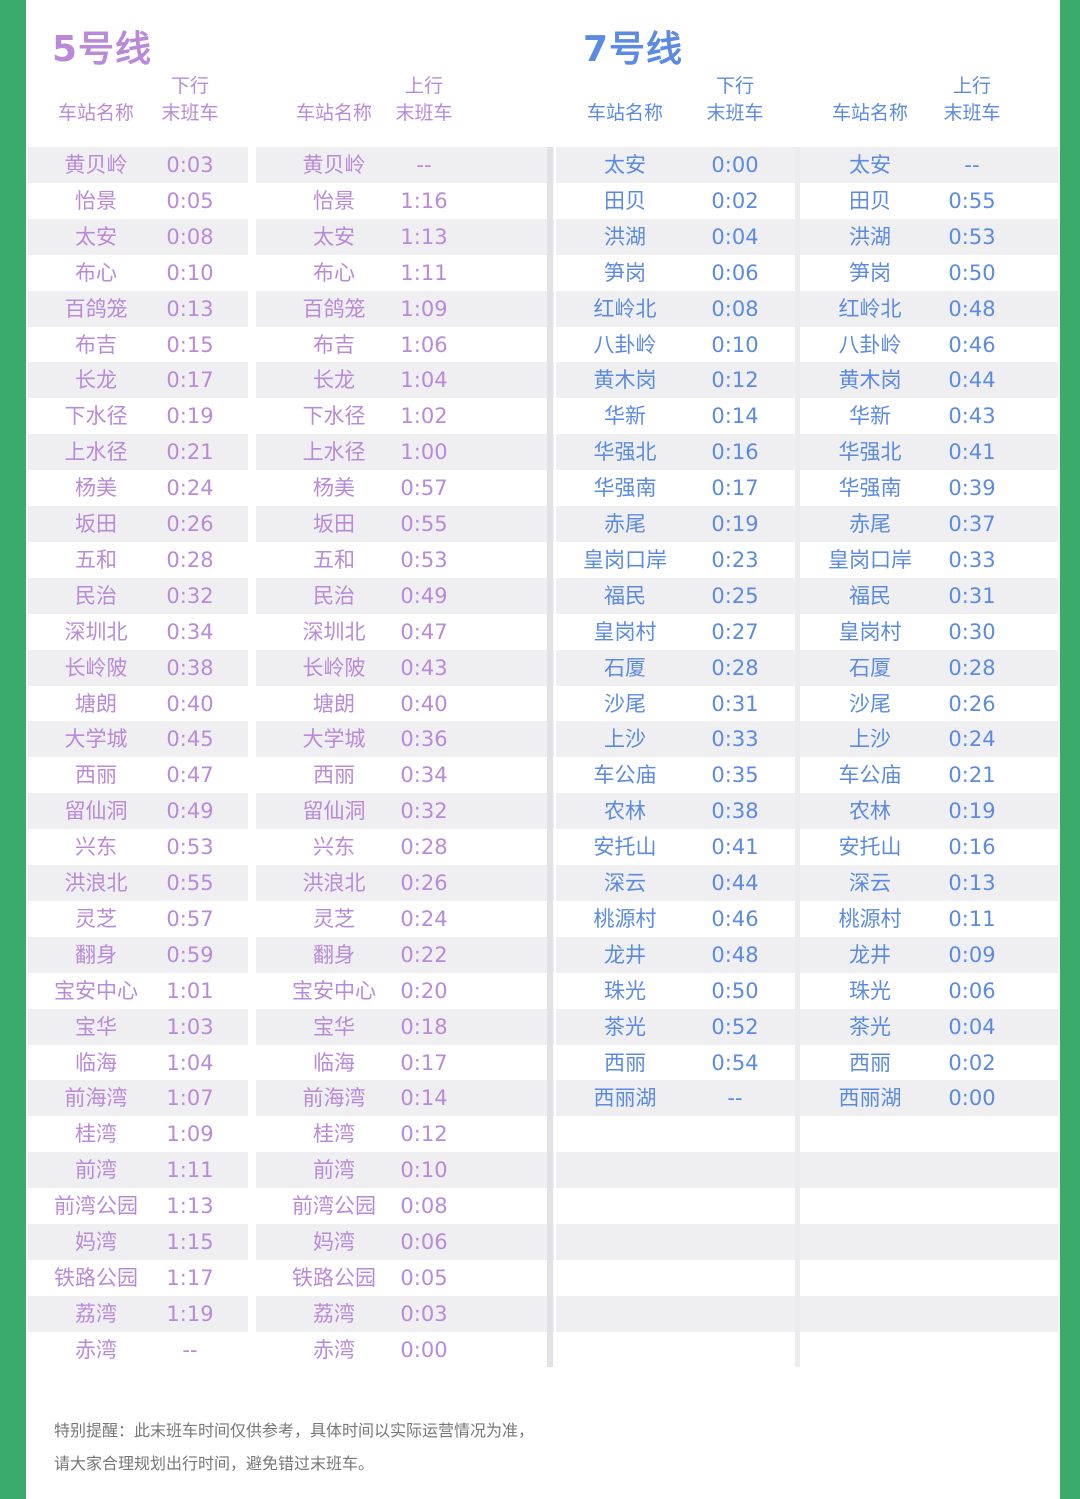 Image resolution: width=1080 pixels, height=1499 pixels. I want to click on direction-label: 上行, so click(423, 86).